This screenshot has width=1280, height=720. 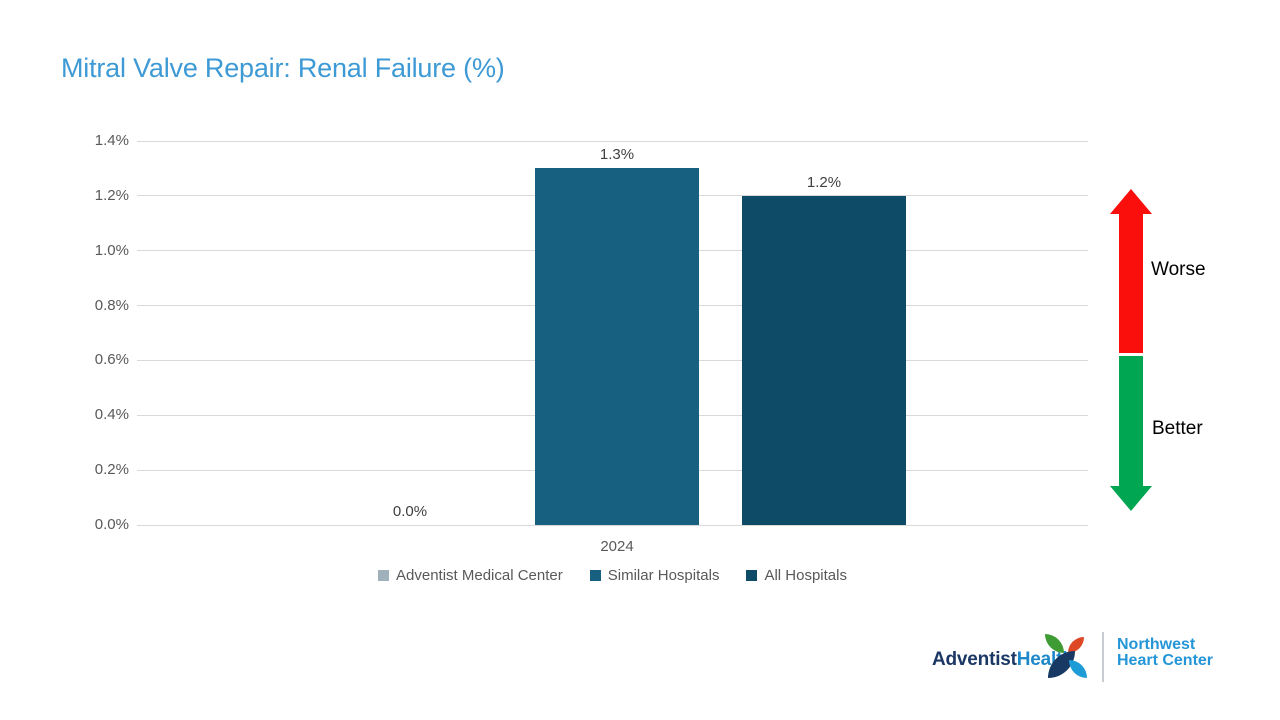 What do you see at coordinates (111, 195) in the screenshot?
I see `y-axis-tick-label: 1.2%` at bounding box center [111, 195].